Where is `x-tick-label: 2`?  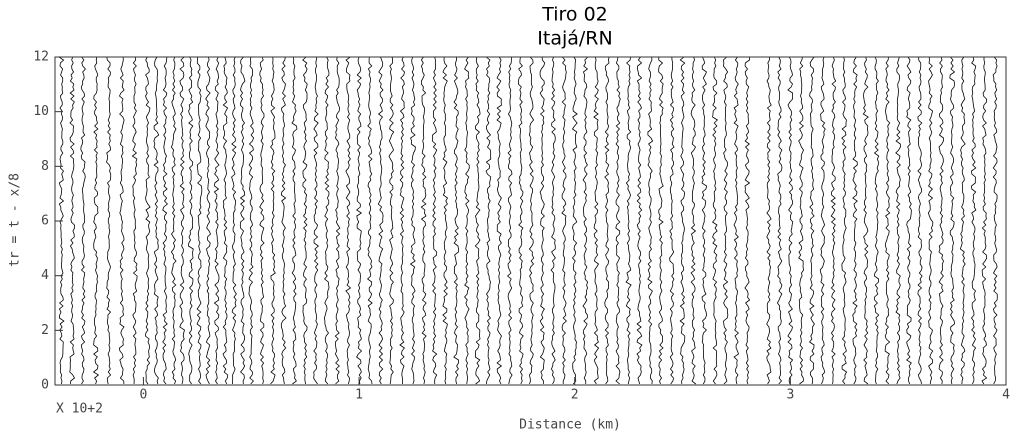
x-tick-label: 2 is located at coordinates (575, 395).